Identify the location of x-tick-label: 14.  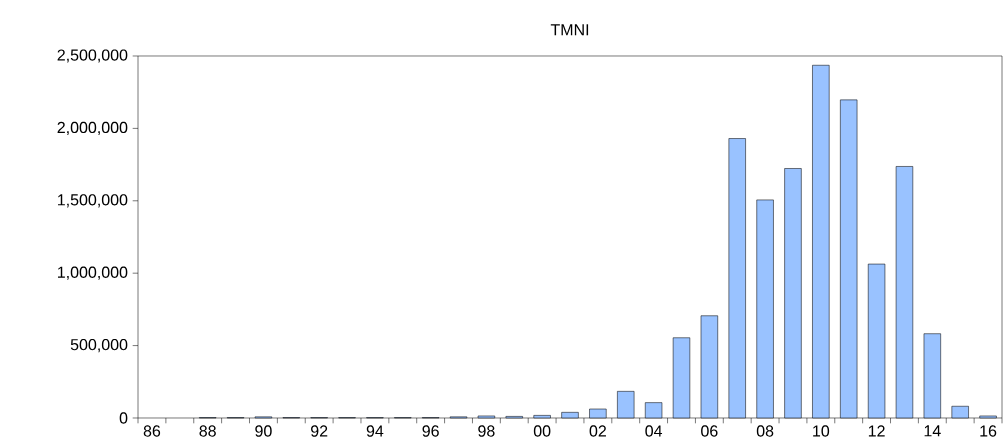
(932, 431).